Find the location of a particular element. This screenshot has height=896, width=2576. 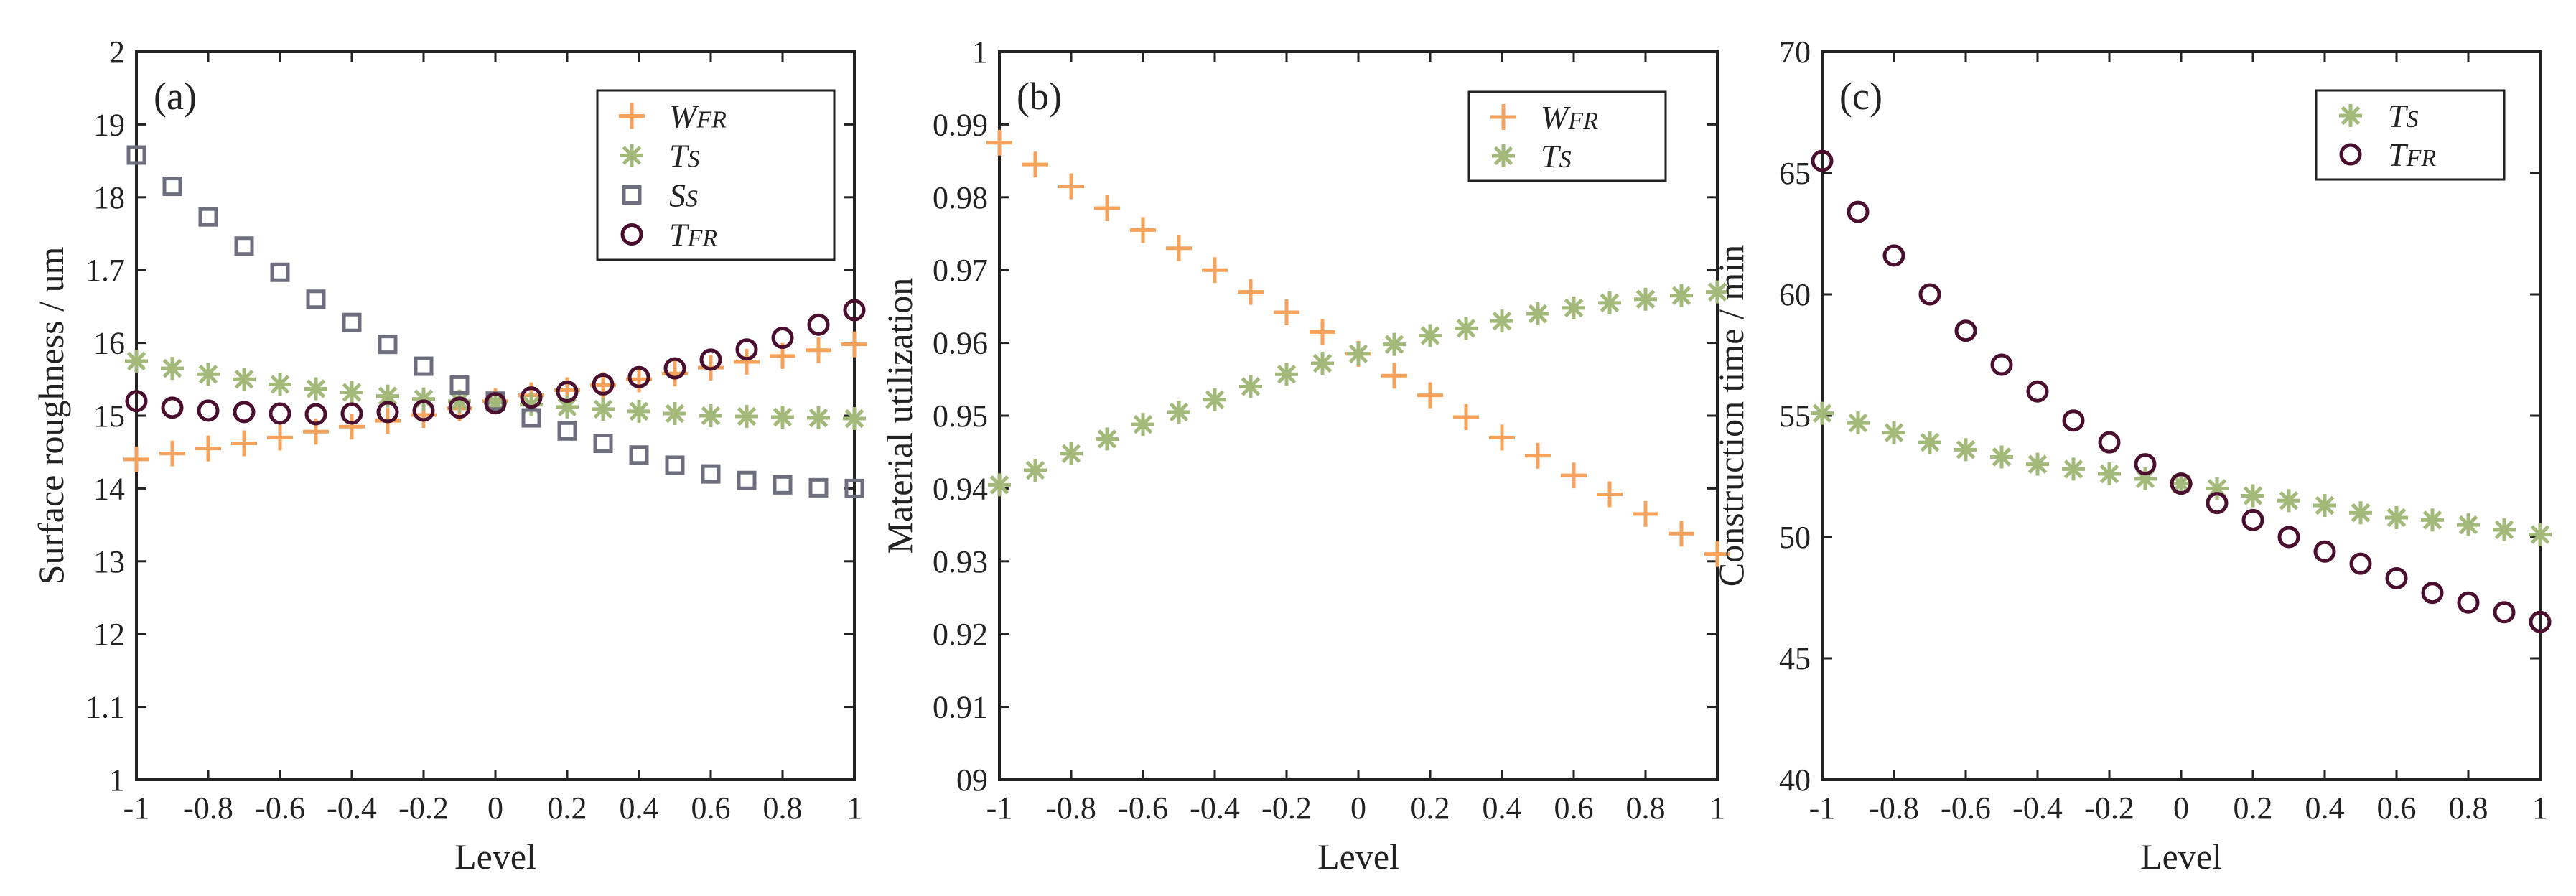

panel-b-marks is located at coordinates (1358, 348).